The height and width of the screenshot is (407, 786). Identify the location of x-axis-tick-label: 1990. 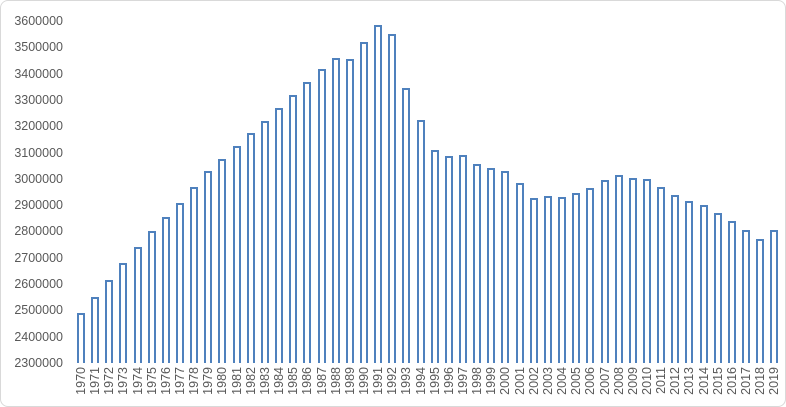
(363, 381).